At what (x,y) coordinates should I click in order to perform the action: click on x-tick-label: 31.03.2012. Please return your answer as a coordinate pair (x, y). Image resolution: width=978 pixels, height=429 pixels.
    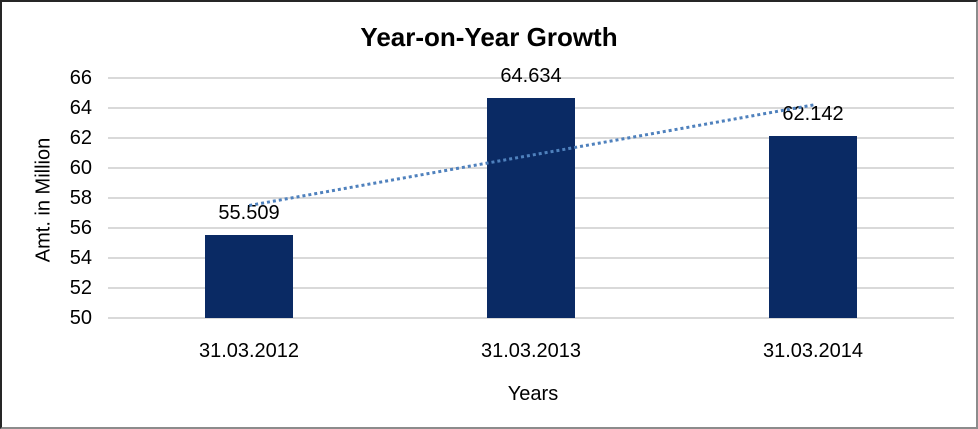
    Looking at the image, I should click on (249, 351).